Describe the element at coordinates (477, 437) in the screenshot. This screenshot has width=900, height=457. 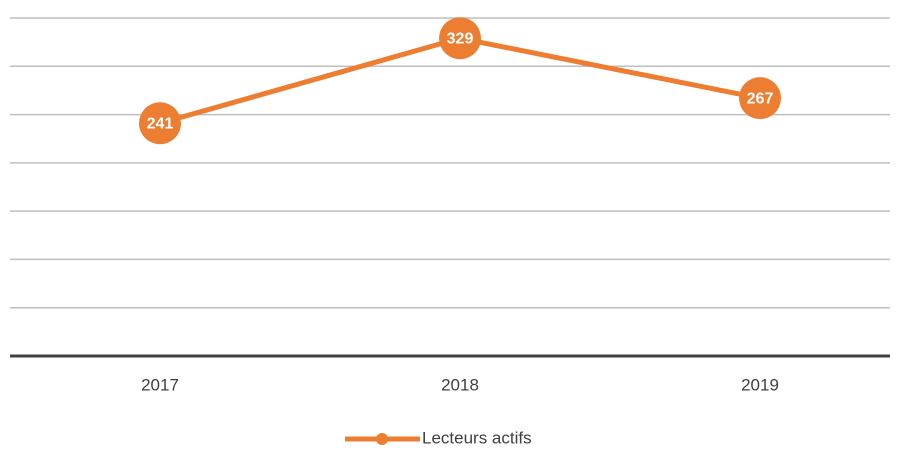
I see `legend-label: Lecteurs actifs` at that location.